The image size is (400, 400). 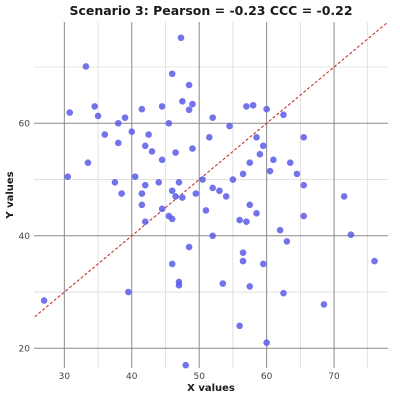 What do you see at coordinates (25, 349) in the screenshot?
I see `y-tick-label: 20` at bounding box center [25, 349].